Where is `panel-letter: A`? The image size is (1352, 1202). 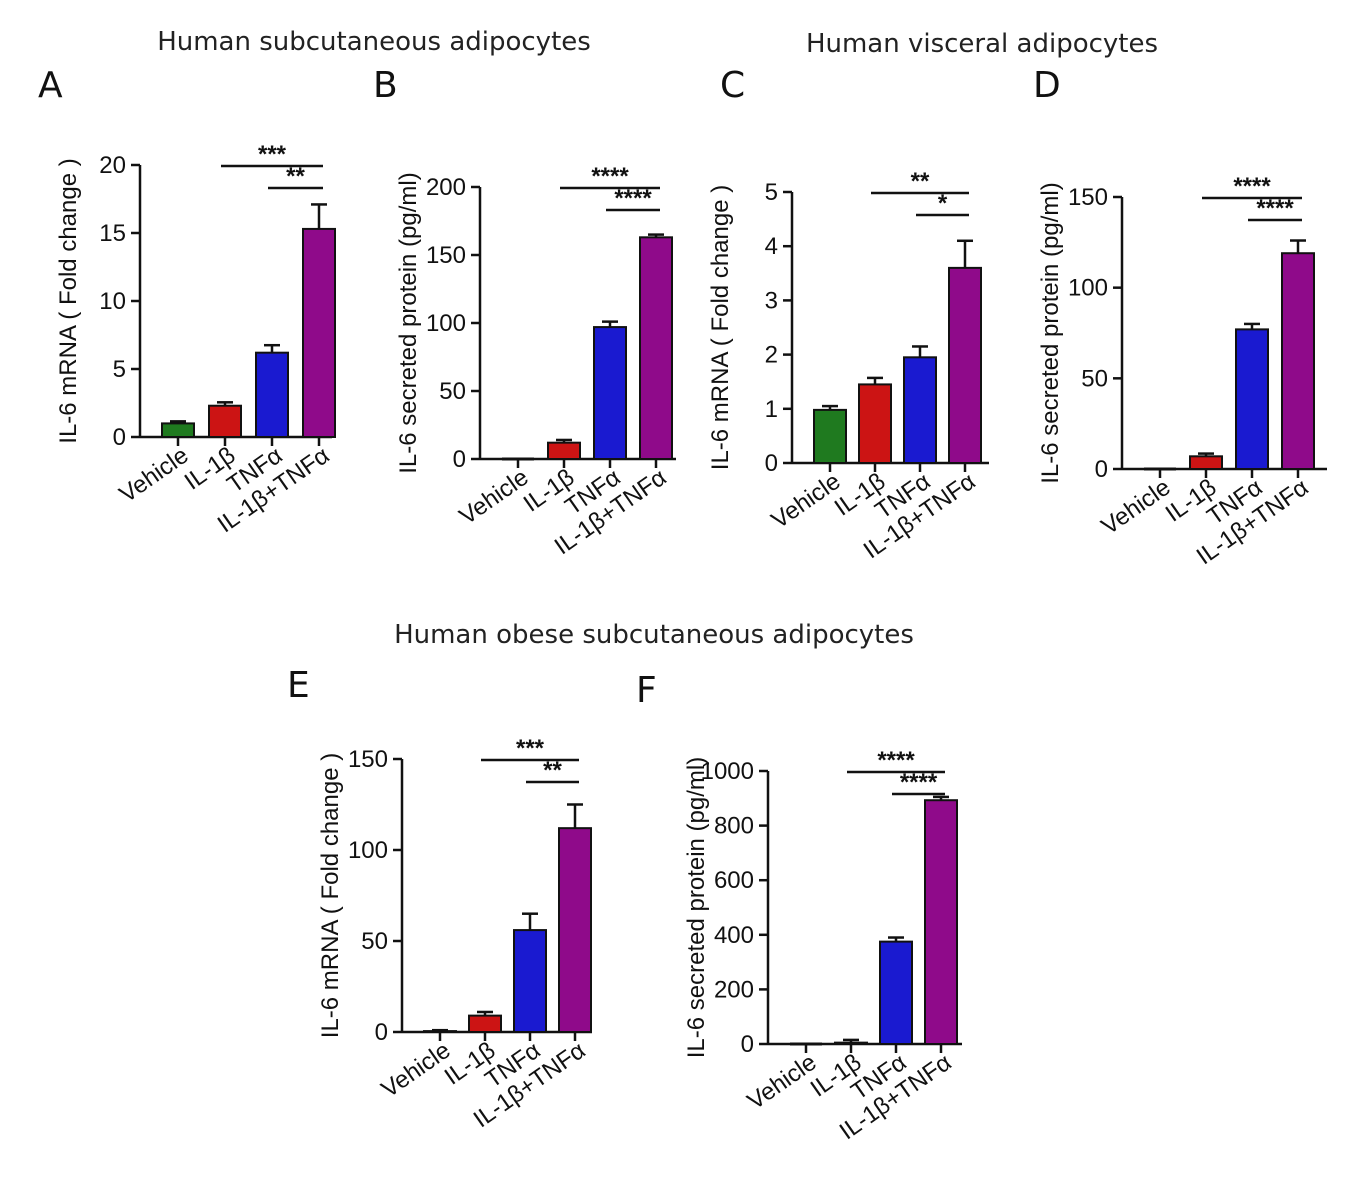 panel-letter: A is located at coordinates (50, 85).